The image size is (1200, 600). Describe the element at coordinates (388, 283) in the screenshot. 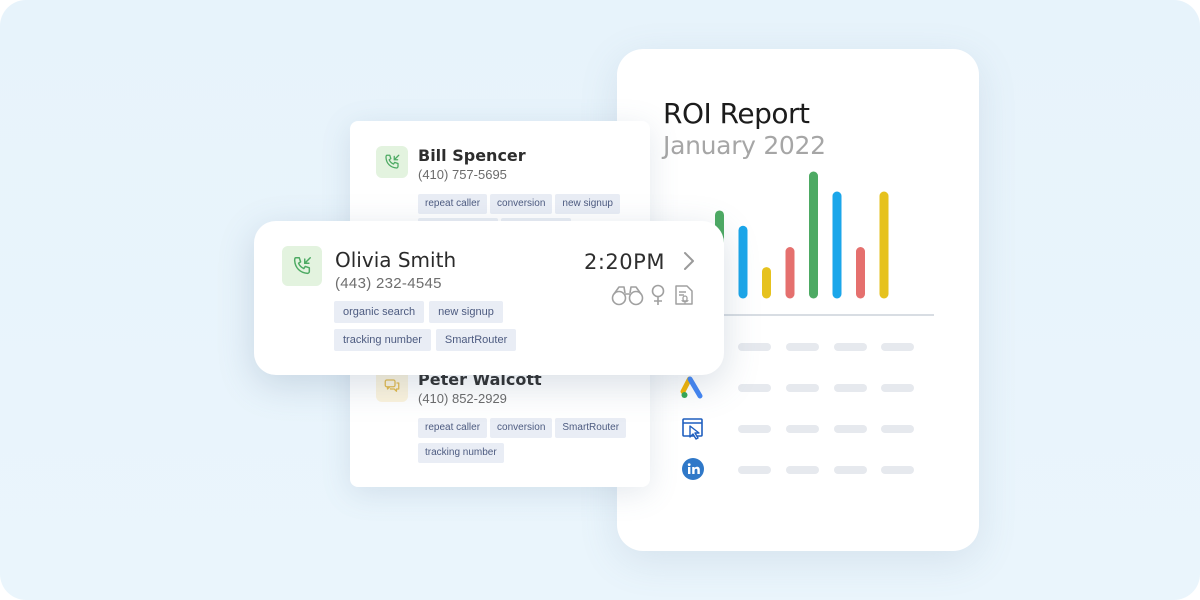

I see `caller-phone: (443) 232-4545` at that location.